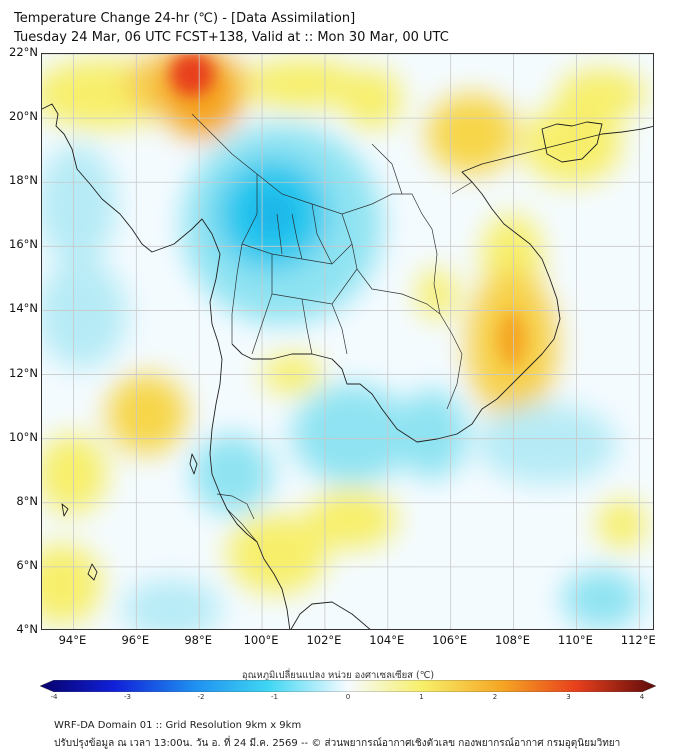 Image resolution: width=676 pixels, height=756 pixels. What do you see at coordinates (638, 640) in the screenshot?
I see `longitude-label: 112°E` at bounding box center [638, 640].